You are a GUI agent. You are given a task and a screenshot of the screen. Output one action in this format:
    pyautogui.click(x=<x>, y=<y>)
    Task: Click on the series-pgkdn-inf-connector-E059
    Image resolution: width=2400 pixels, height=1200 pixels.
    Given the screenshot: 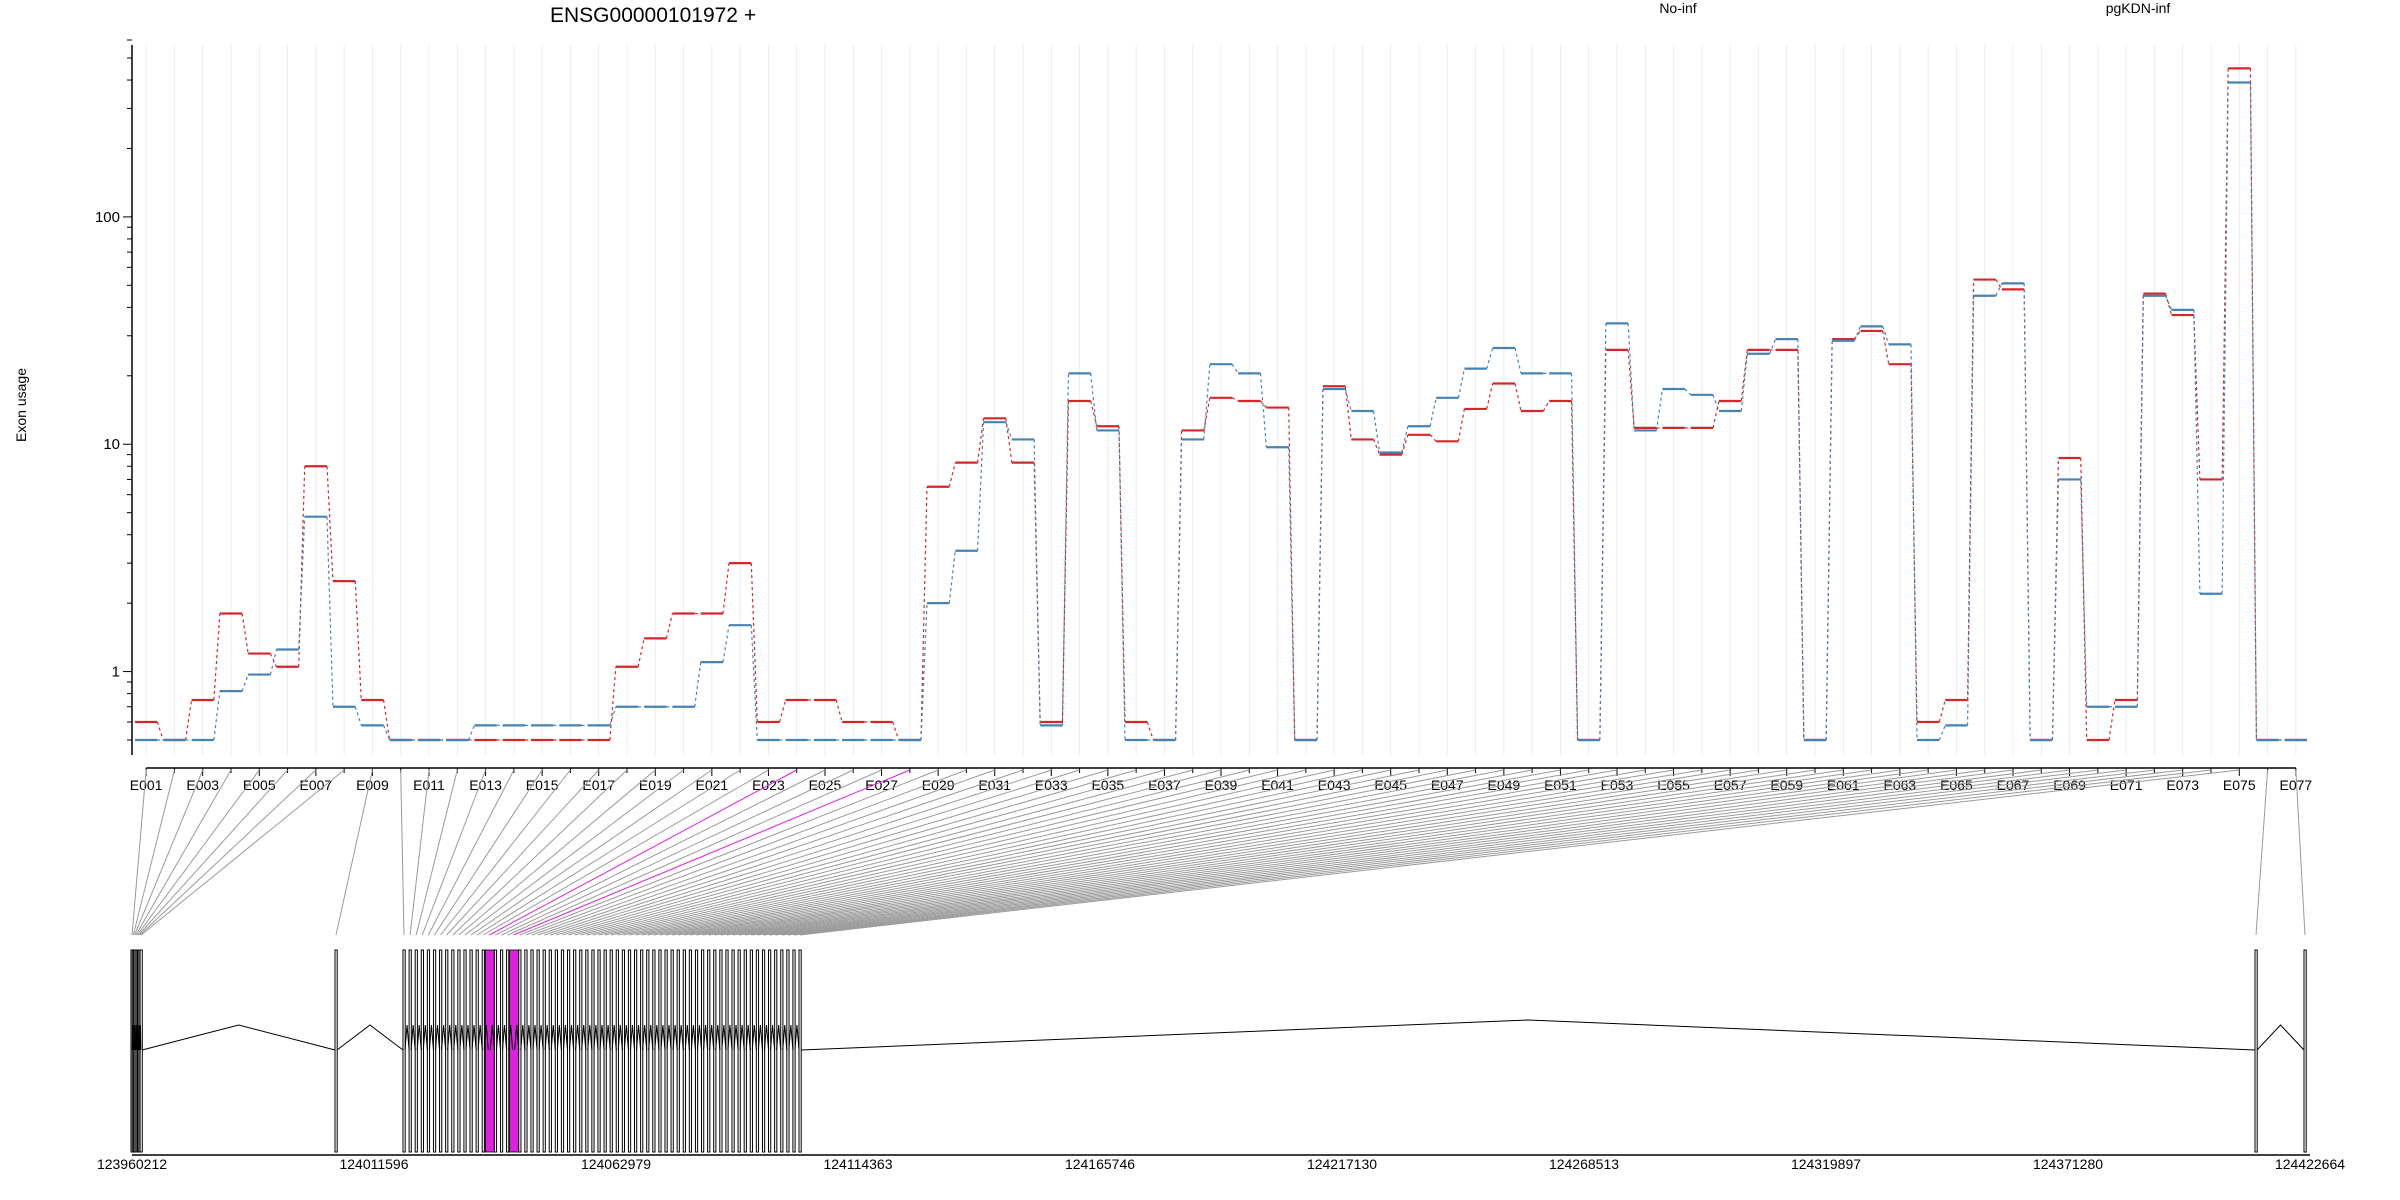 What is the action you would take?
    pyautogui.click(x=1773, y=346)
    